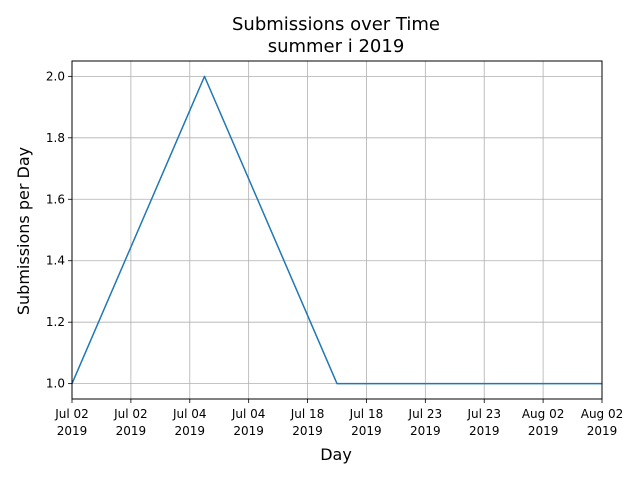 This screenshot has width=640, height=480. I want to click on x-axis-label: Day, so click(336, 454).